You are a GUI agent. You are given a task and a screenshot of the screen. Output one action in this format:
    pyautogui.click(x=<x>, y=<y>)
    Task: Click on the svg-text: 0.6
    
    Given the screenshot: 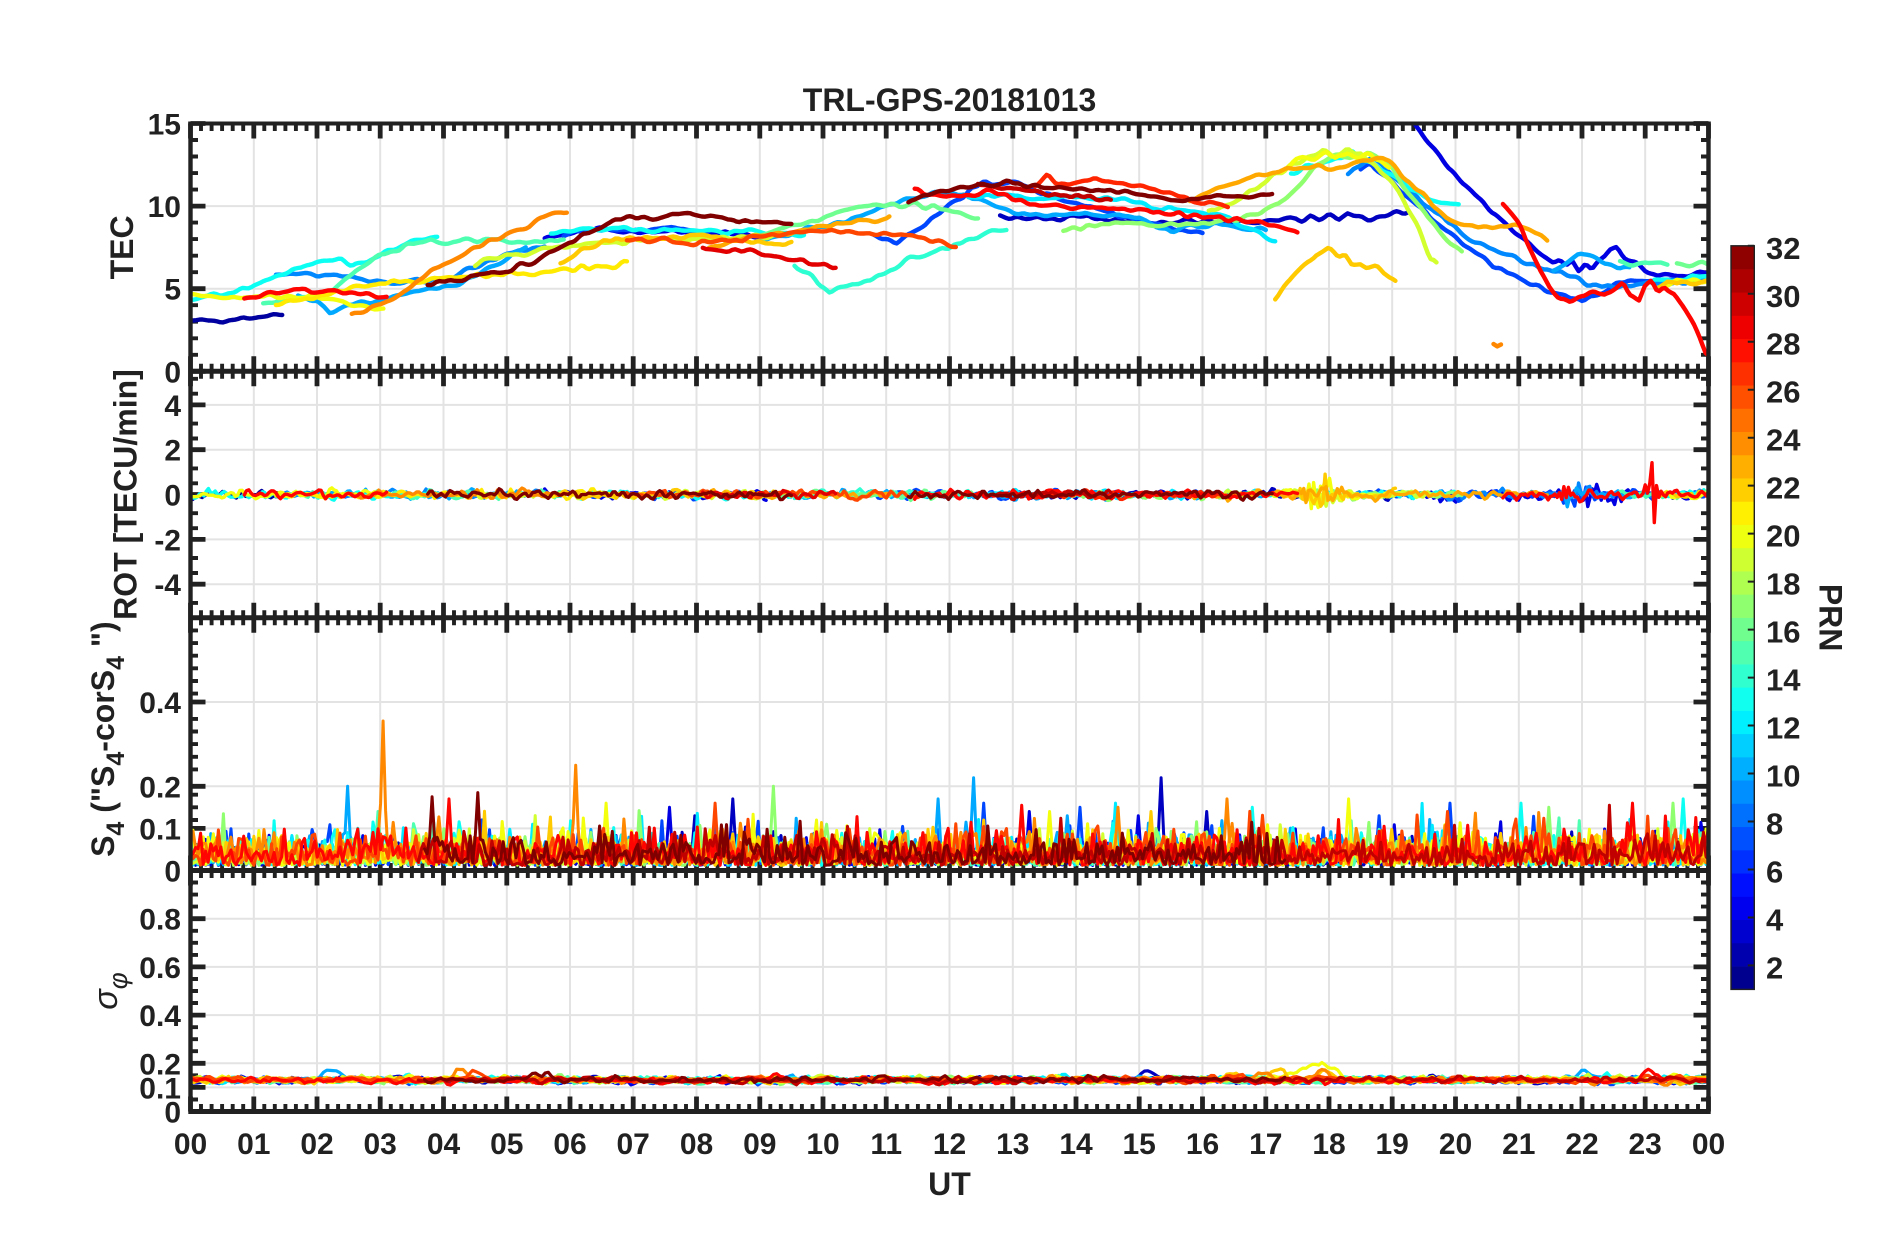 What is the action you would take?
    pyautogui.click(x=160, y=968)
    